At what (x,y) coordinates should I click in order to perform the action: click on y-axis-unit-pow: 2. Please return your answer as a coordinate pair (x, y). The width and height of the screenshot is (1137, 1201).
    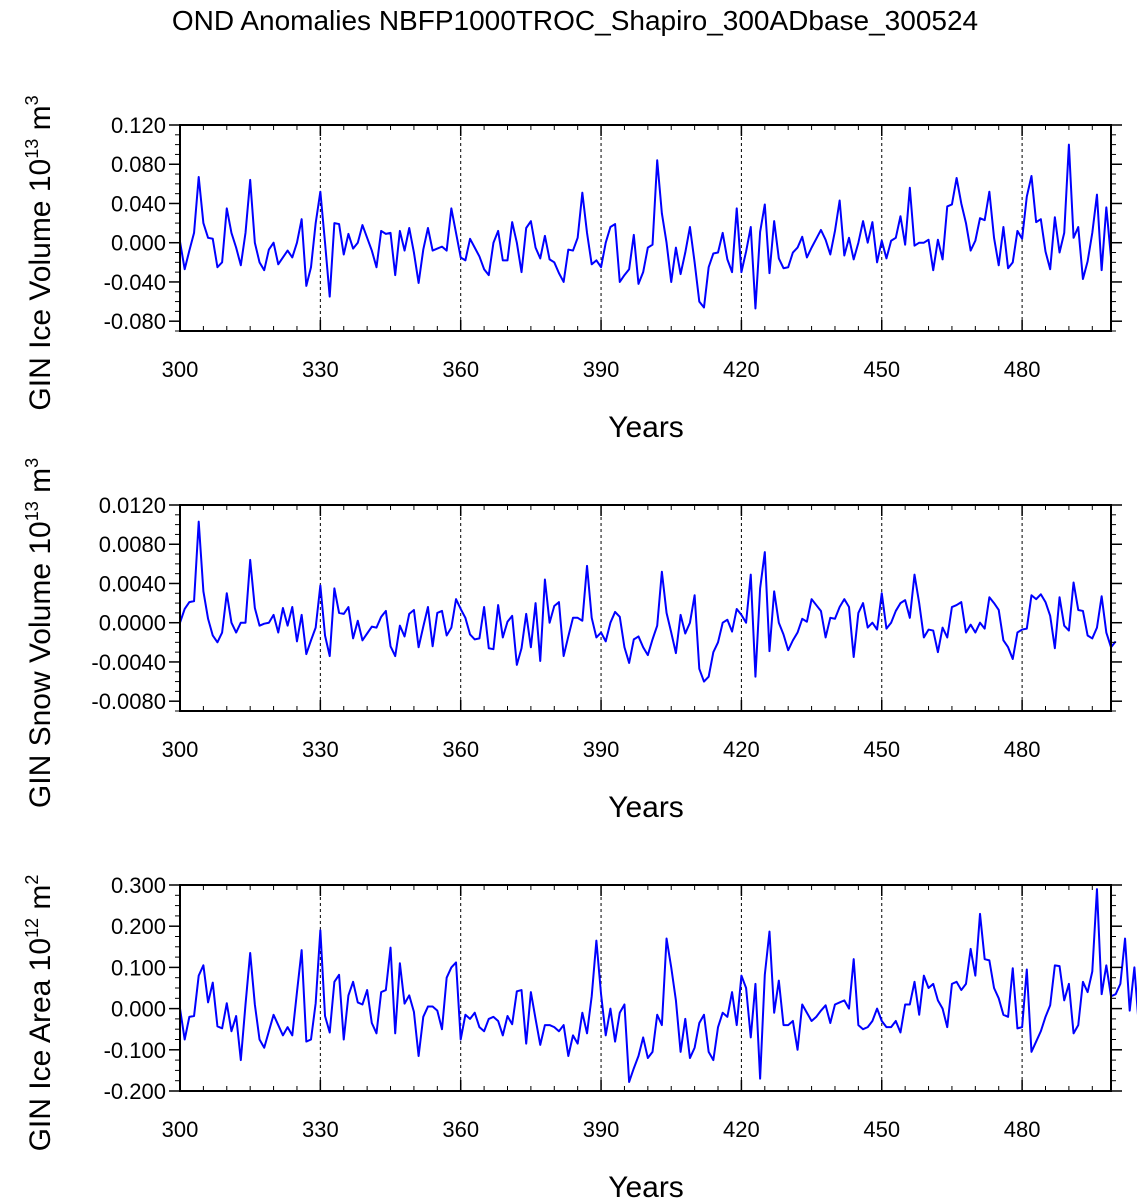
    Looking at the image, I should click on (32, 880).